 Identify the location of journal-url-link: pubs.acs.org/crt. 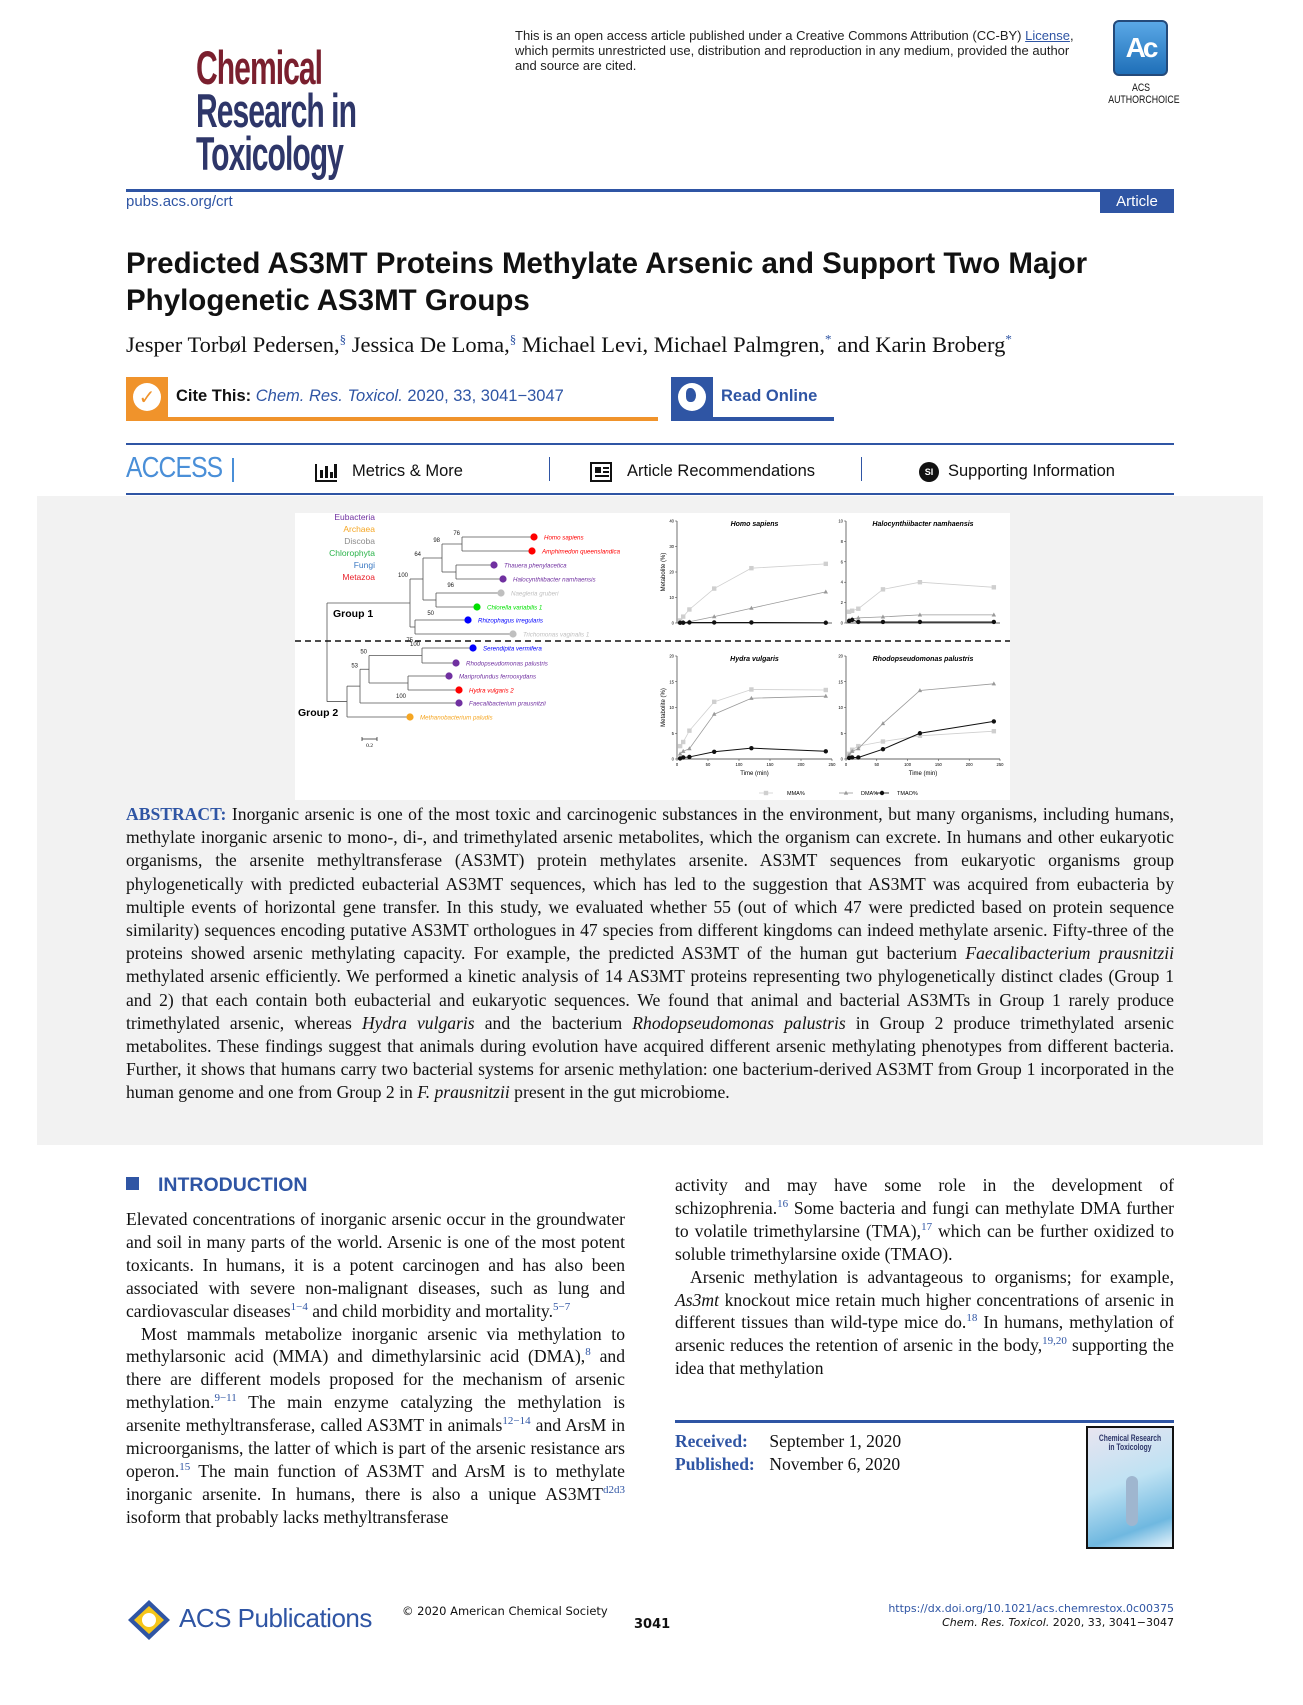
(179, 201).